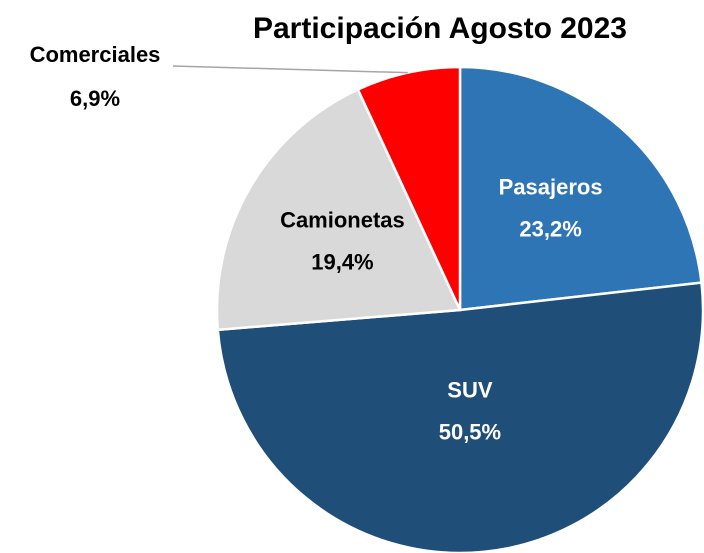 This screenshot has height=553, width=704. Describe the element at coordinates (342, 219) in the screenshot. I see `slice-label: Camionetas` at that location.